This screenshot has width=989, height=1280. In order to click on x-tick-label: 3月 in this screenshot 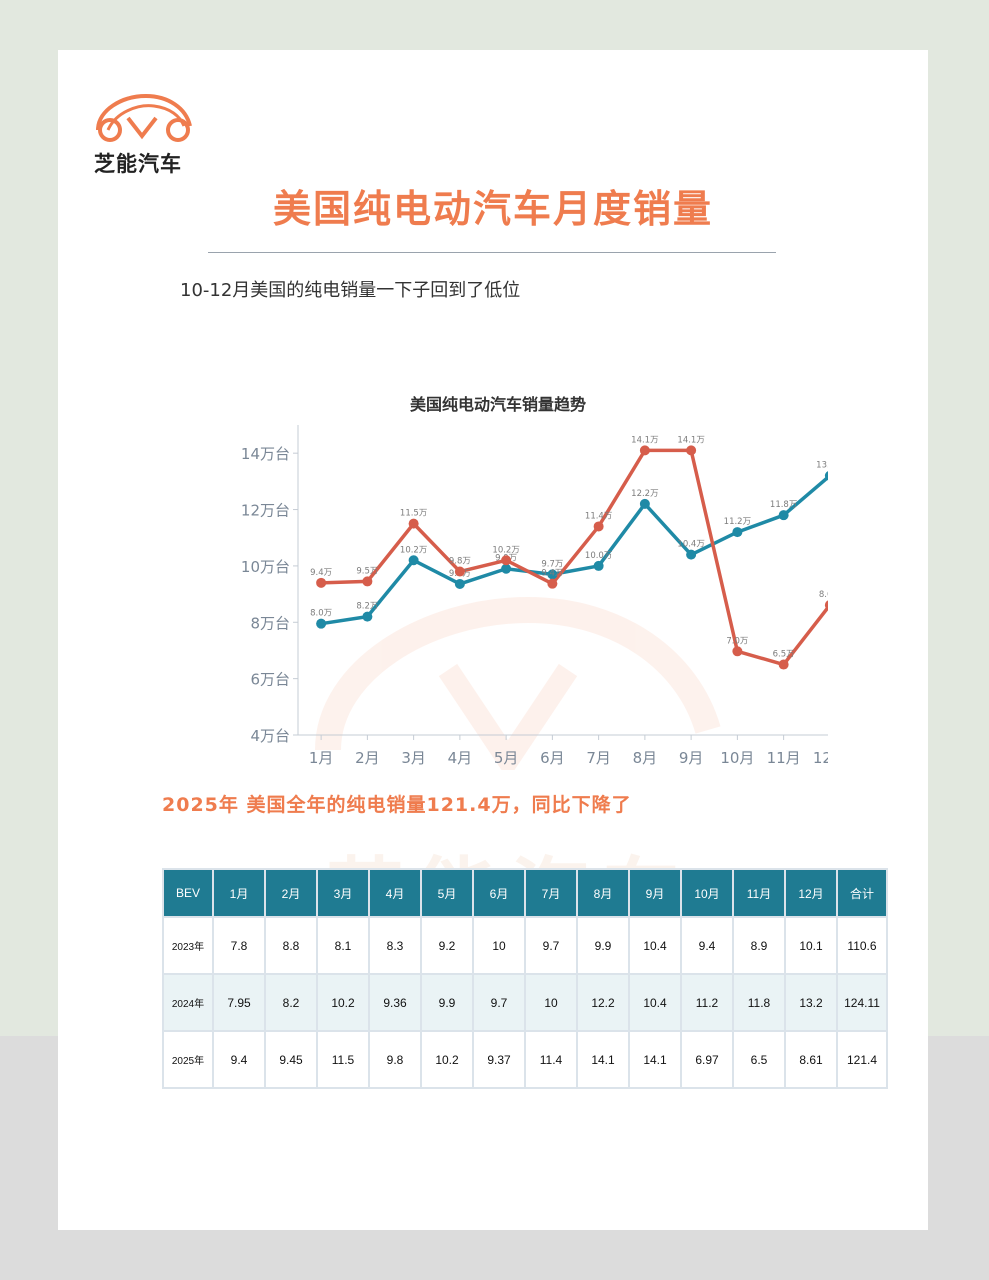, I will do `click(413, 758)`.